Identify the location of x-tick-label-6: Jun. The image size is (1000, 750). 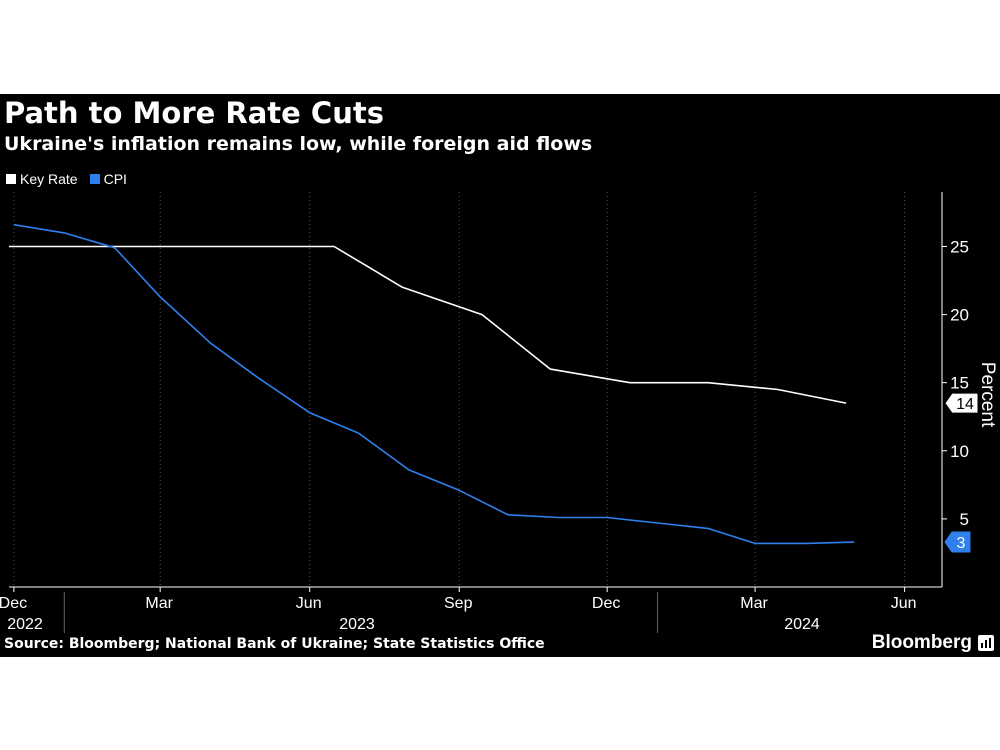
(904, 603).